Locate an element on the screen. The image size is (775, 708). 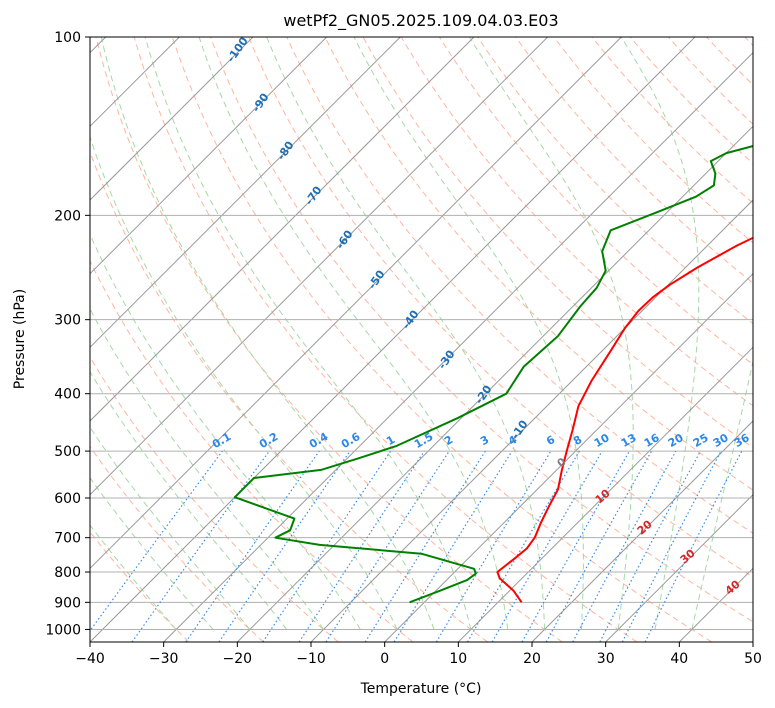
x-tick-label: 40 is located at coordinates (679, 659).